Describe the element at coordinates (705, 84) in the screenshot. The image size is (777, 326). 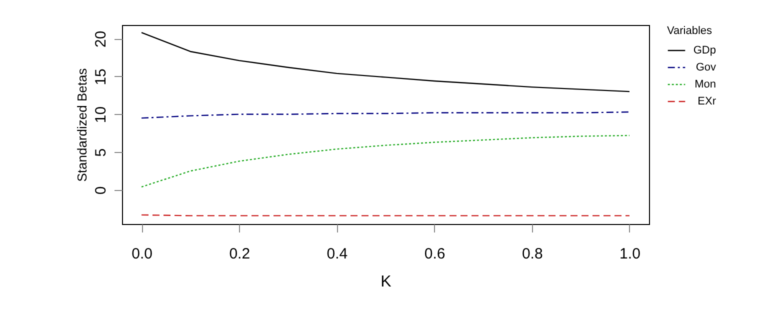
I see `legend-label: Mon` at that location.